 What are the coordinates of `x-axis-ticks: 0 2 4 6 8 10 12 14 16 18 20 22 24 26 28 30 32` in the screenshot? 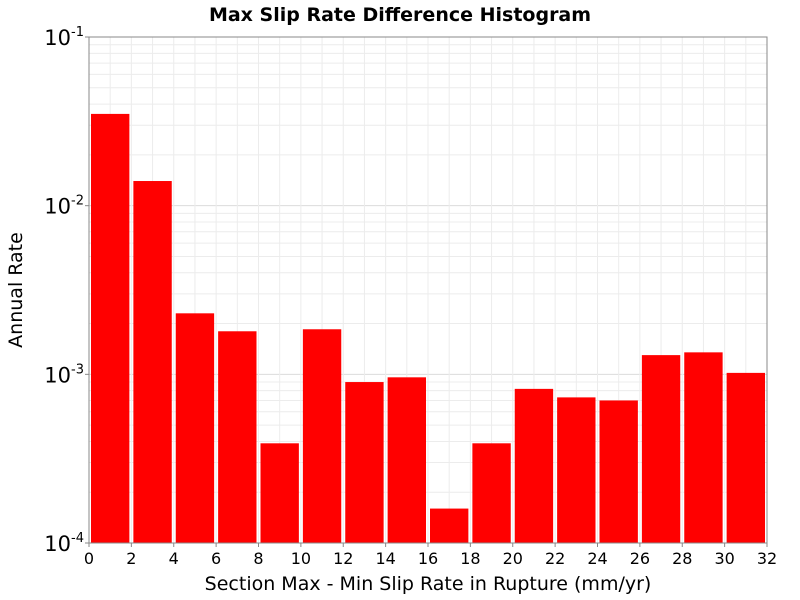 It's located at (430, 555).